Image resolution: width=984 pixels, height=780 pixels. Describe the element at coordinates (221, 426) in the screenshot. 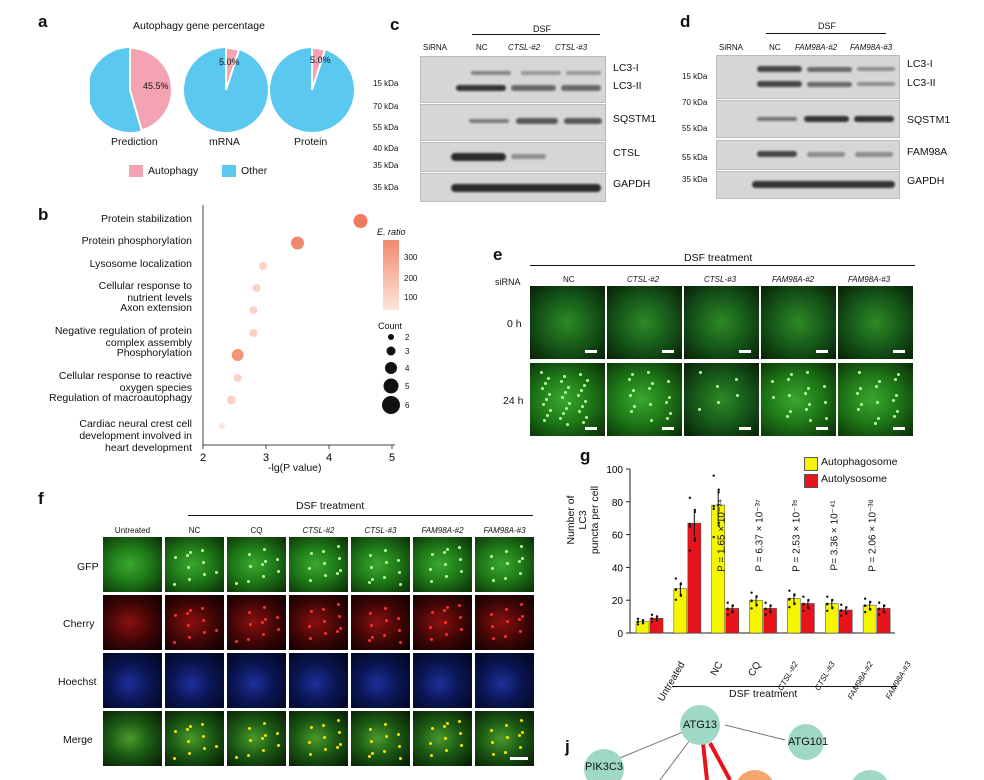

I see `go-term-dot` at that location.